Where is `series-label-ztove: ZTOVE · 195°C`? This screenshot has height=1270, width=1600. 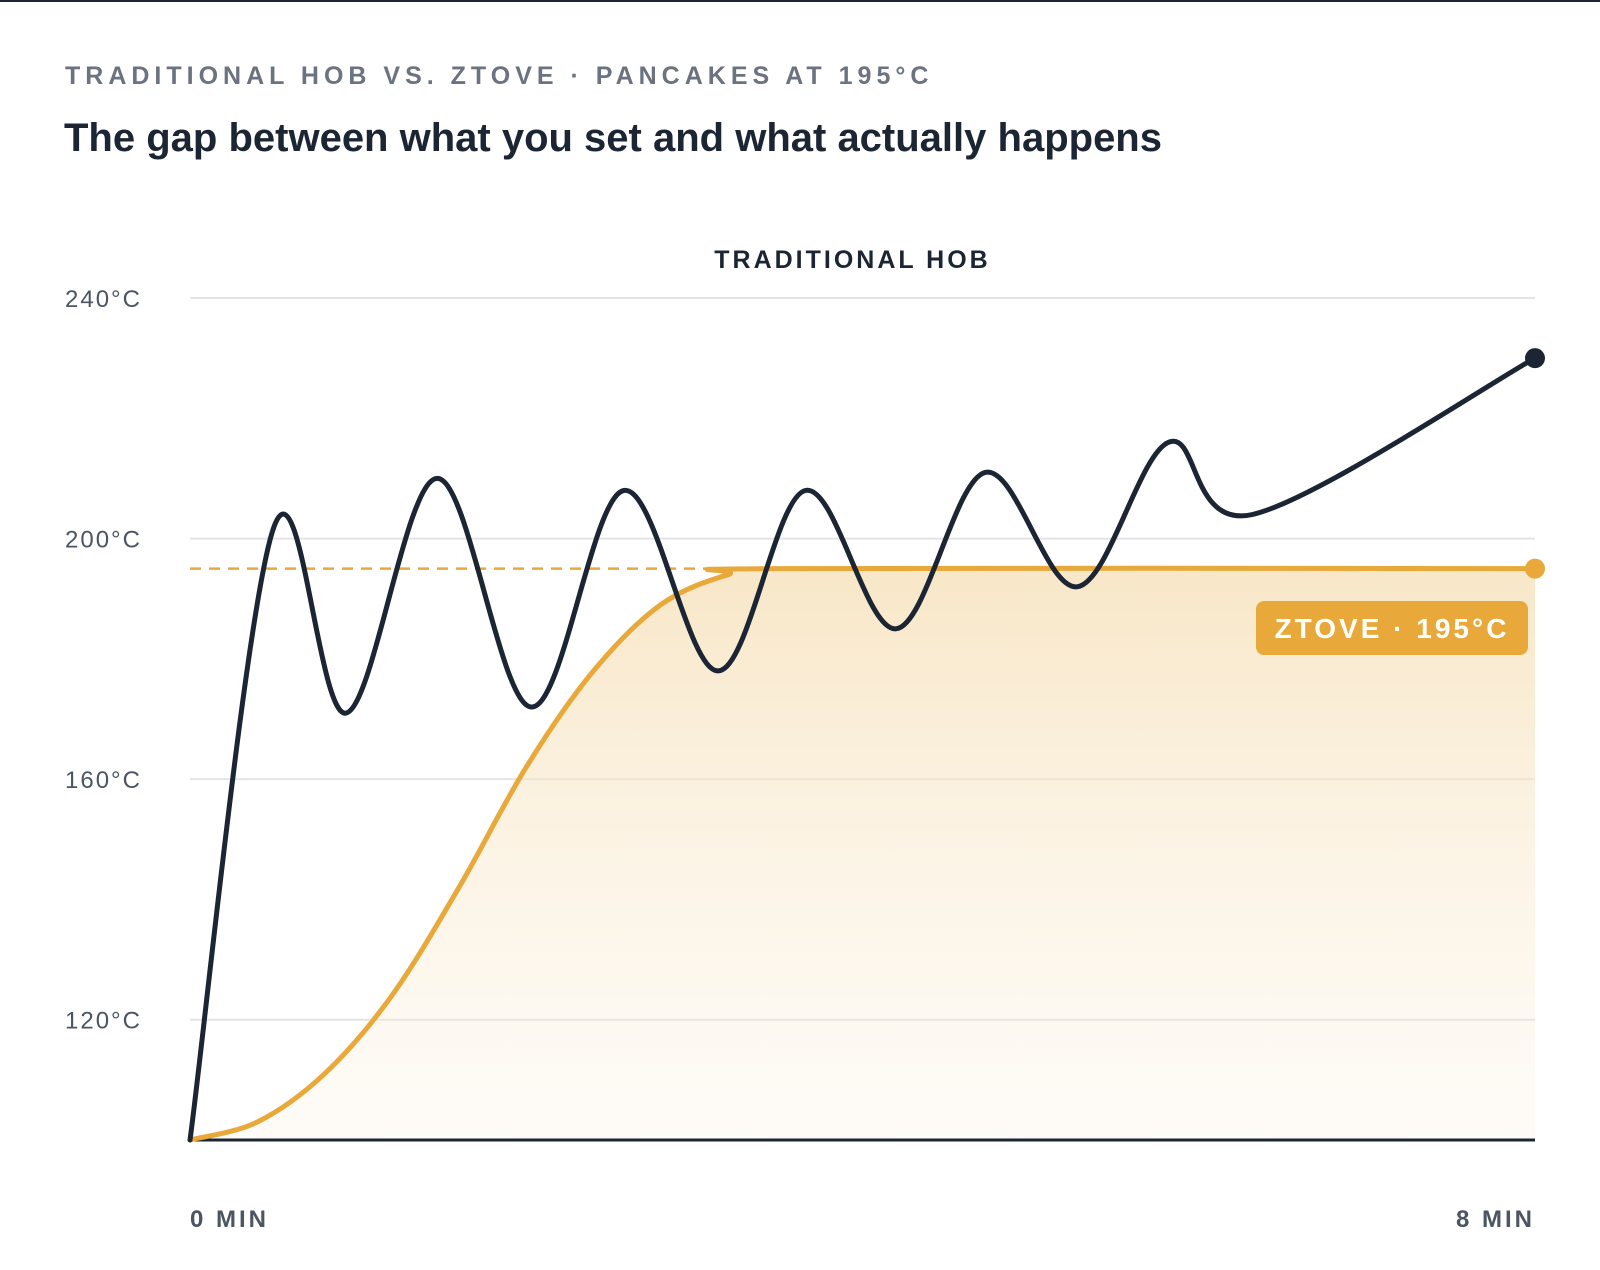
series-label-ztove: ZTOVE · 195°C is located at coordinates (1392, 628).